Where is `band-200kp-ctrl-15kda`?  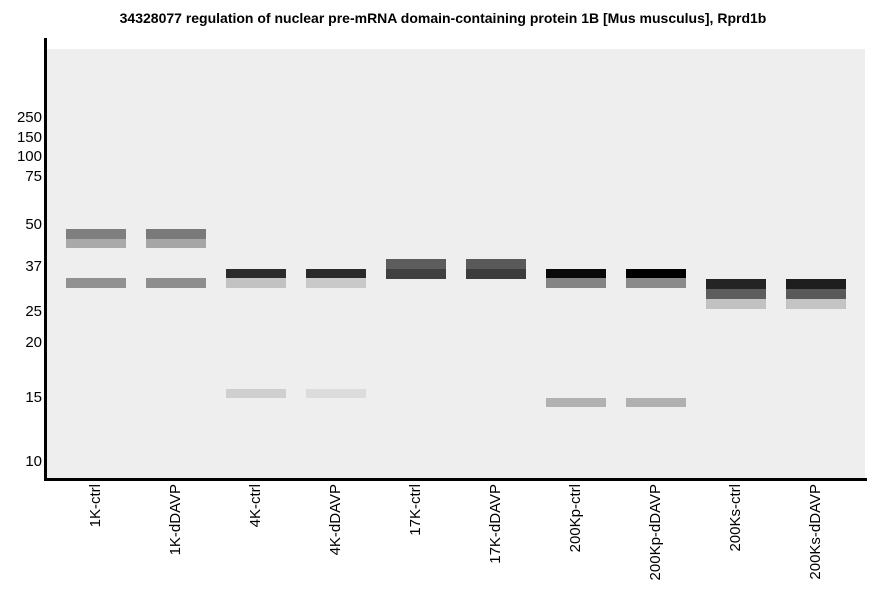
band-200kp-ctrl-15kda is located at coordinates (576, 402).